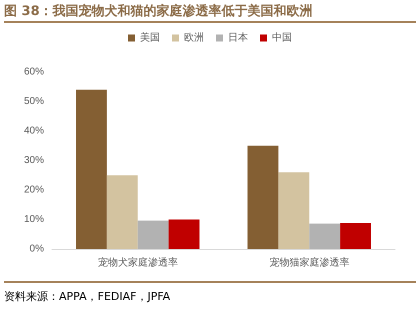 The image size is (420, 321). What do you see at coordinates (150, 38) in the screenshot?
I see `legend-label: 美国` at bounding box center [150, 38].